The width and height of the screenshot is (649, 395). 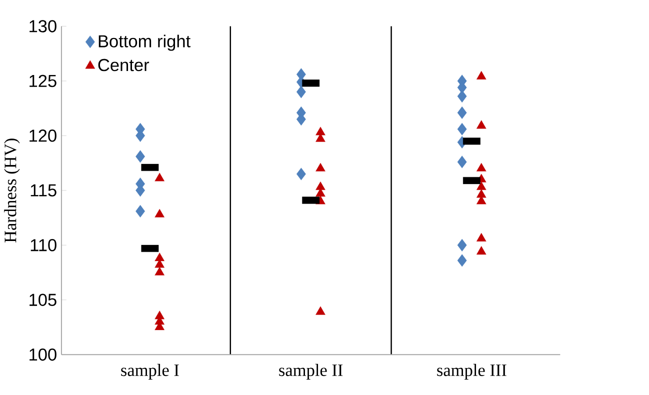 I want to click on y-tick-label: 105, so click(x=43, y=300).